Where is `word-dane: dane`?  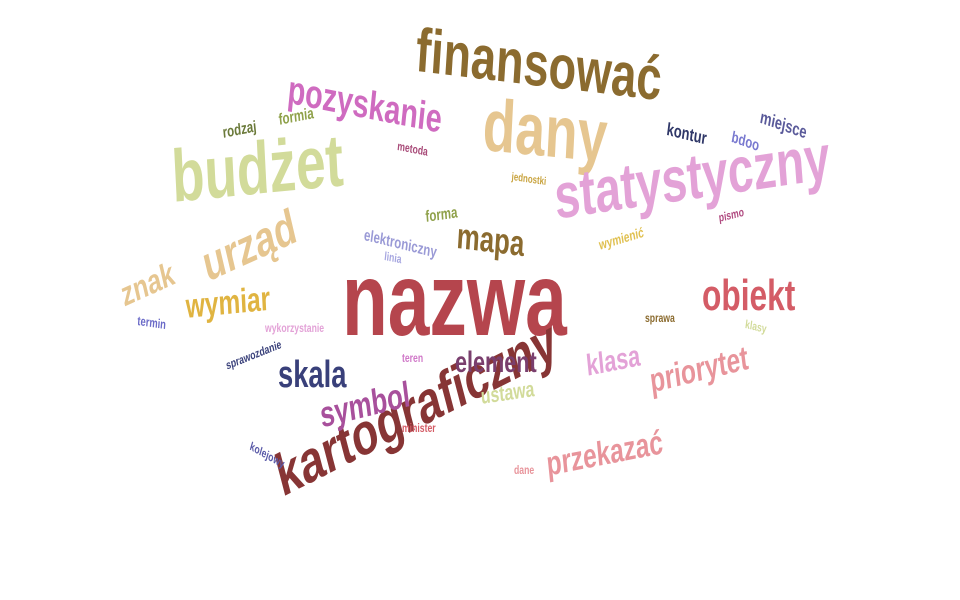
word-dane: dane is located at coordinates (524, 470).